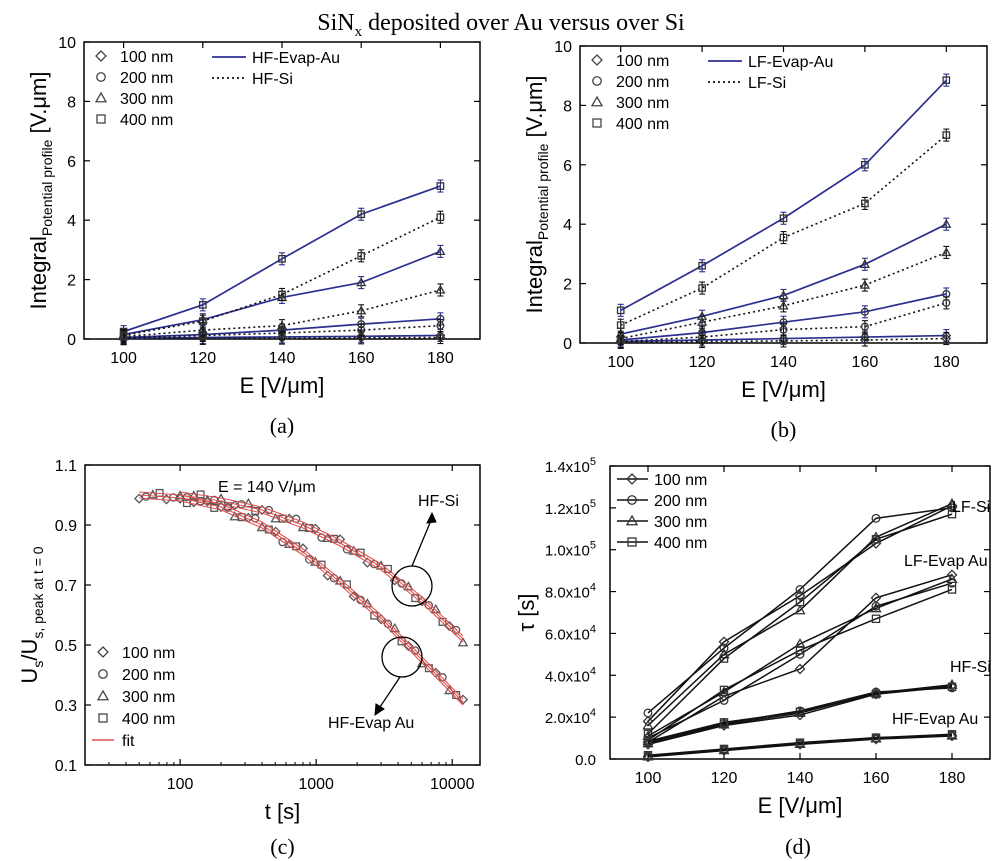  Describe the element at coordinates (783, 195) in the screenshot. I see `series-line-au-square` at that location.